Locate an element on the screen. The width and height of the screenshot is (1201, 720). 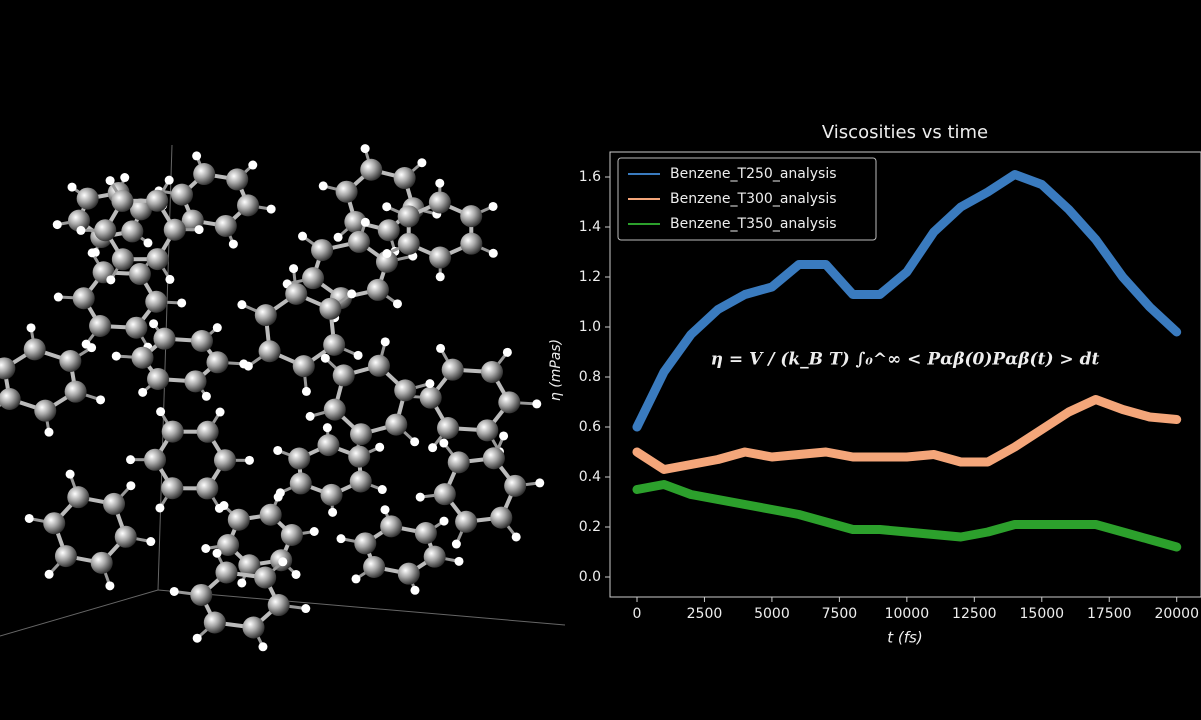
legend-box is located at coordinates (747, 199).